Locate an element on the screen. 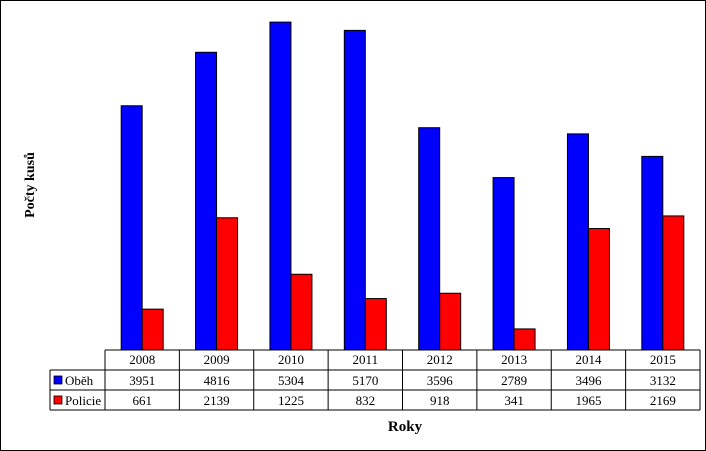  data-label-policie-2015: 2169 is located at coordinates (663, 400).